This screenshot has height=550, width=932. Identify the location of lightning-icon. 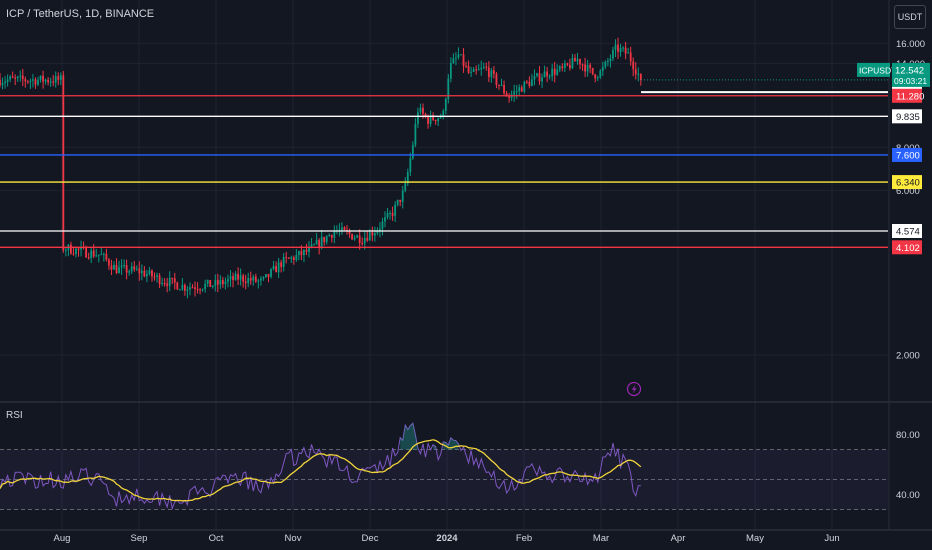
(634, 389).